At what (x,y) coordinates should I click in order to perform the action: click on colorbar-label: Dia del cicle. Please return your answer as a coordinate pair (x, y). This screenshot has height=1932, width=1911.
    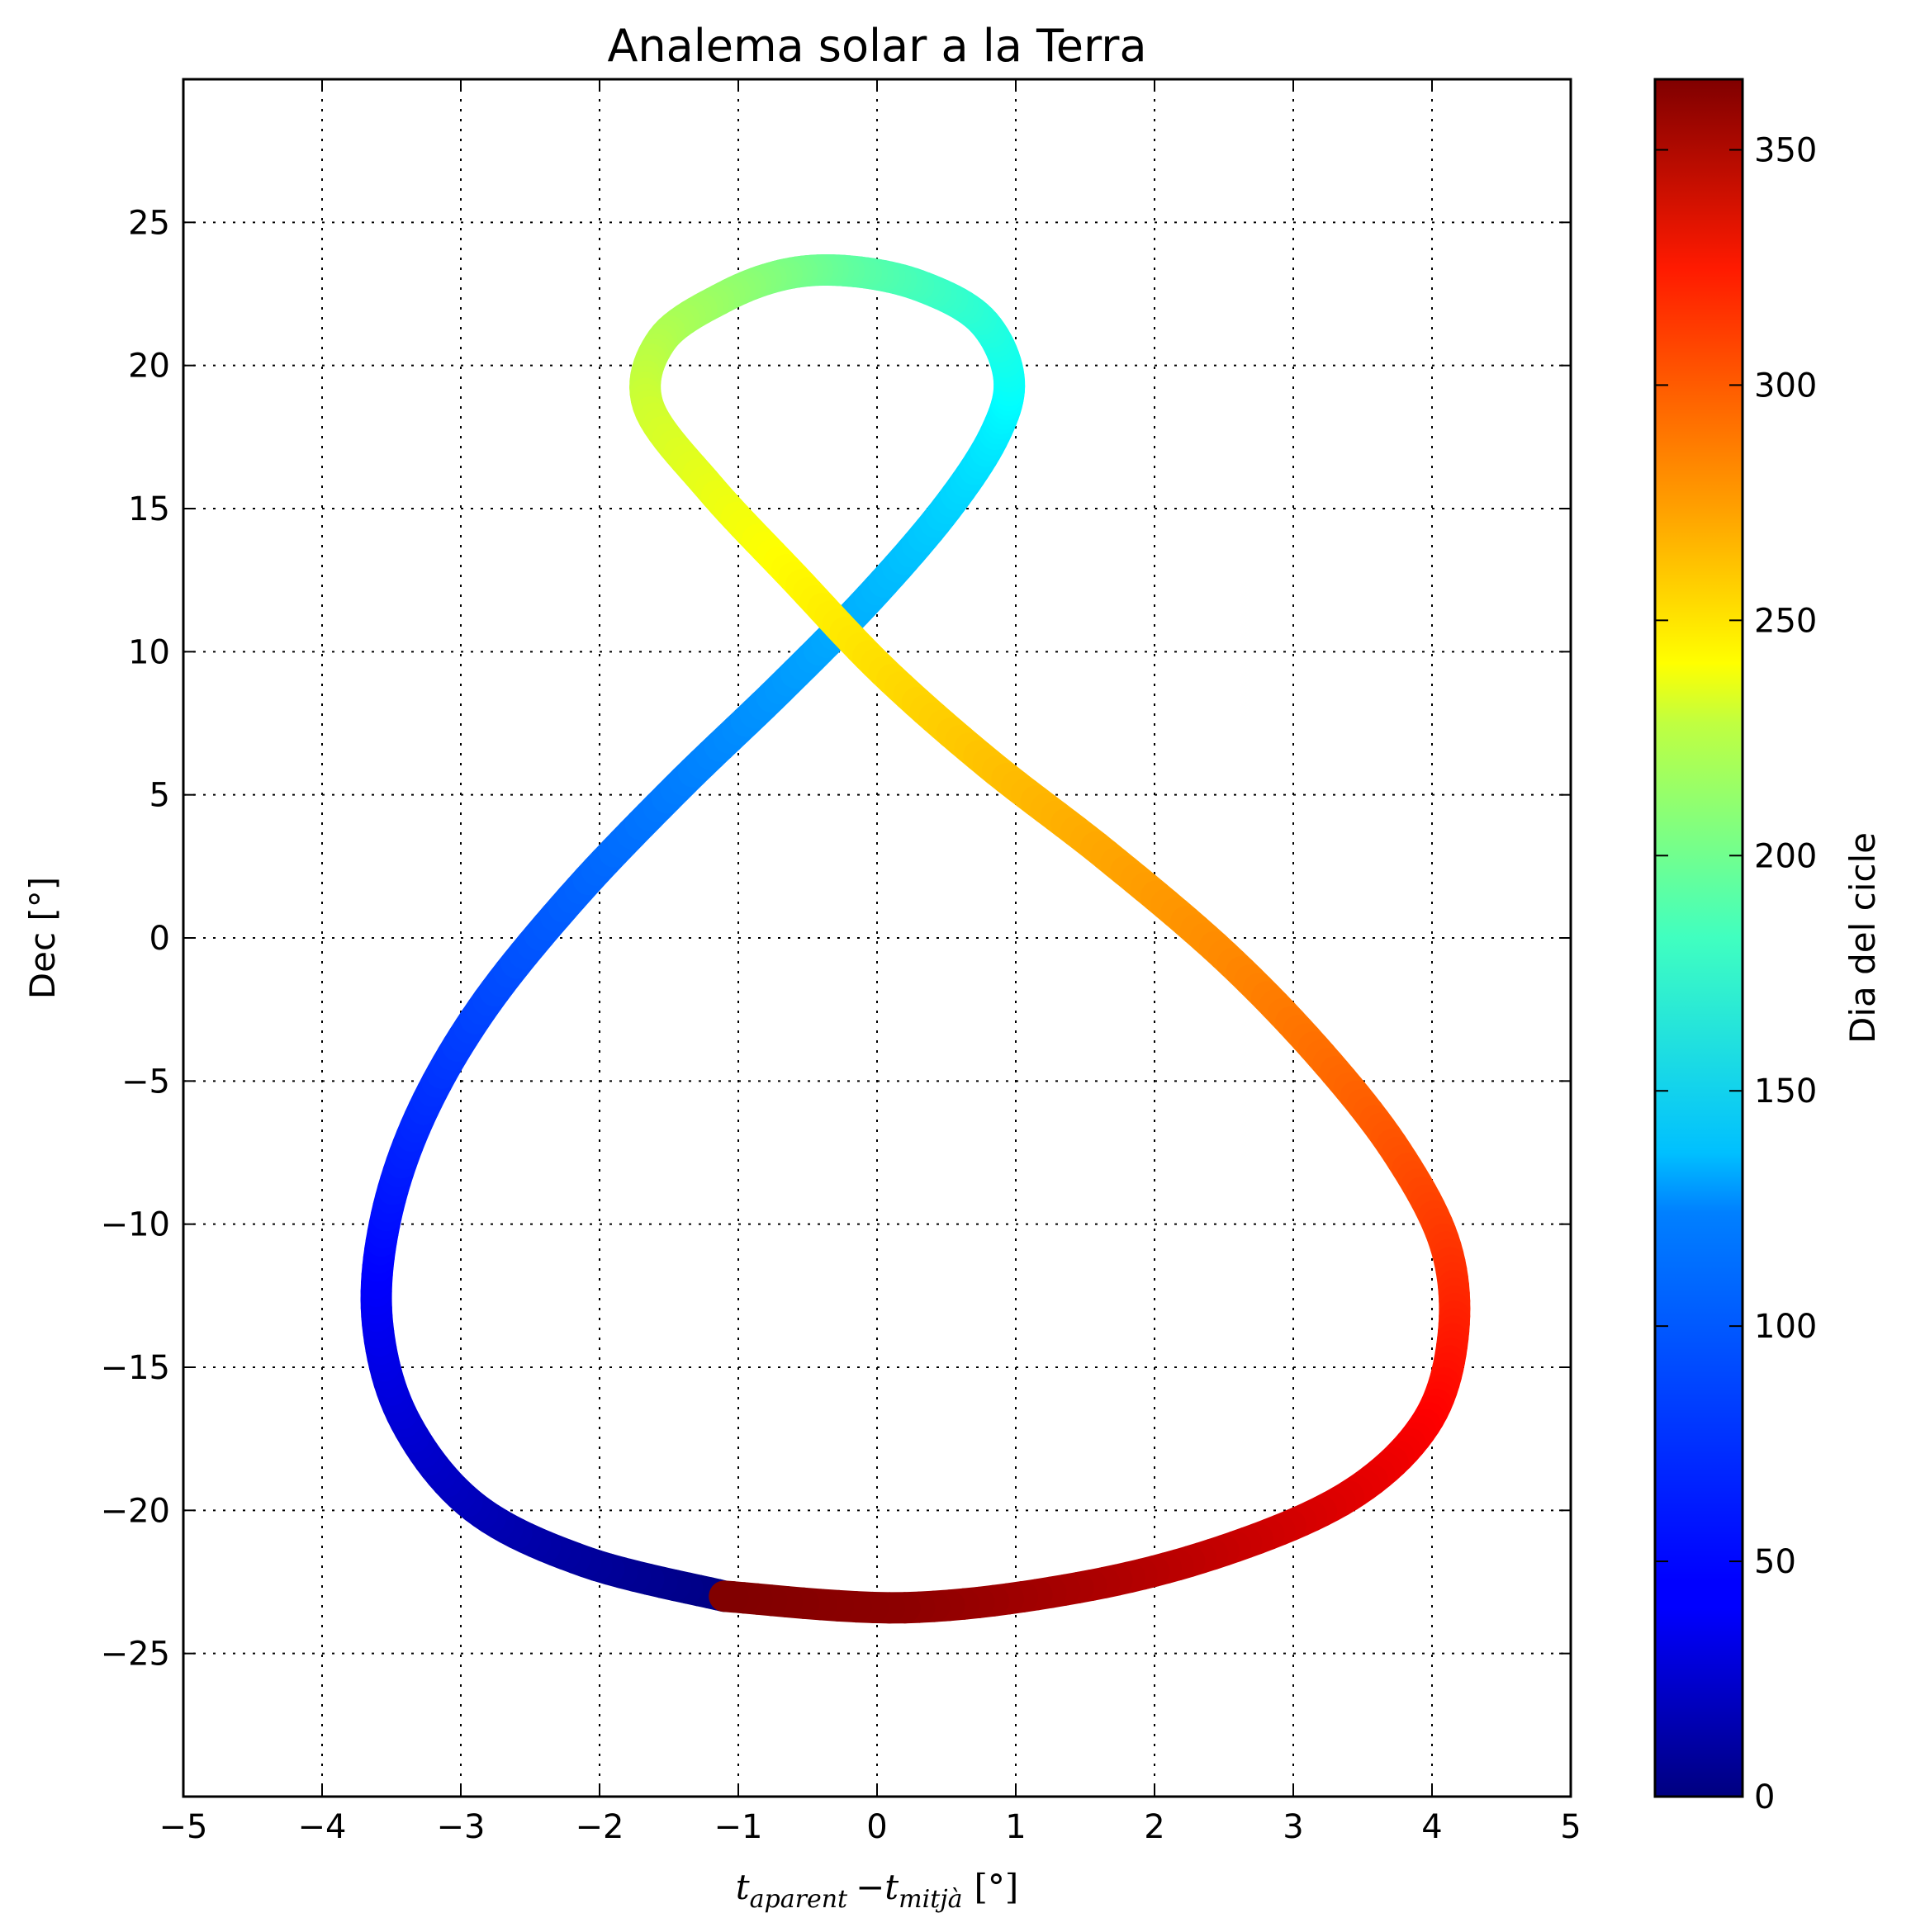
    Looking at the image, I should click on (1862, 938).